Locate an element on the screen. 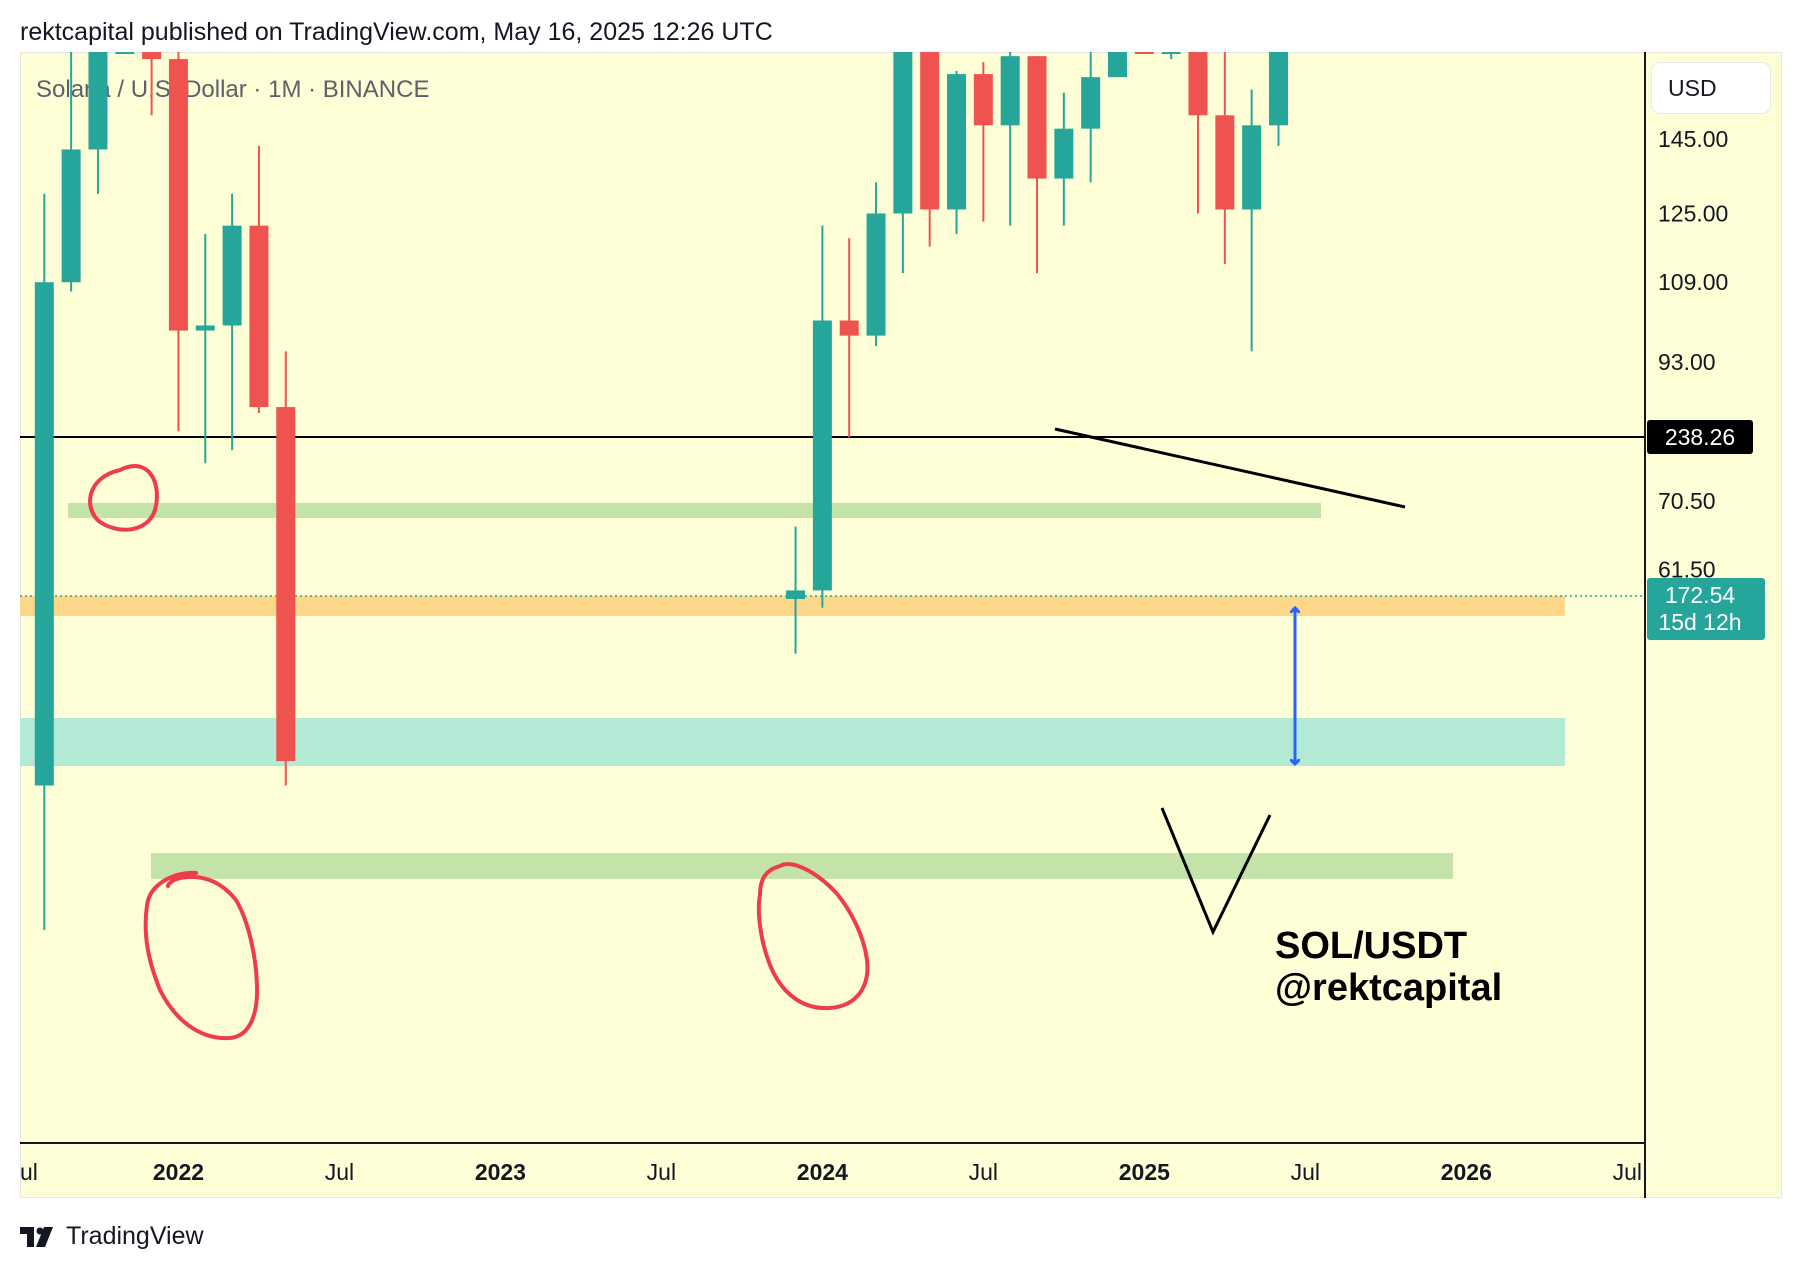  price-tick-label: 93.00 is located at coordinates (1687, 362).